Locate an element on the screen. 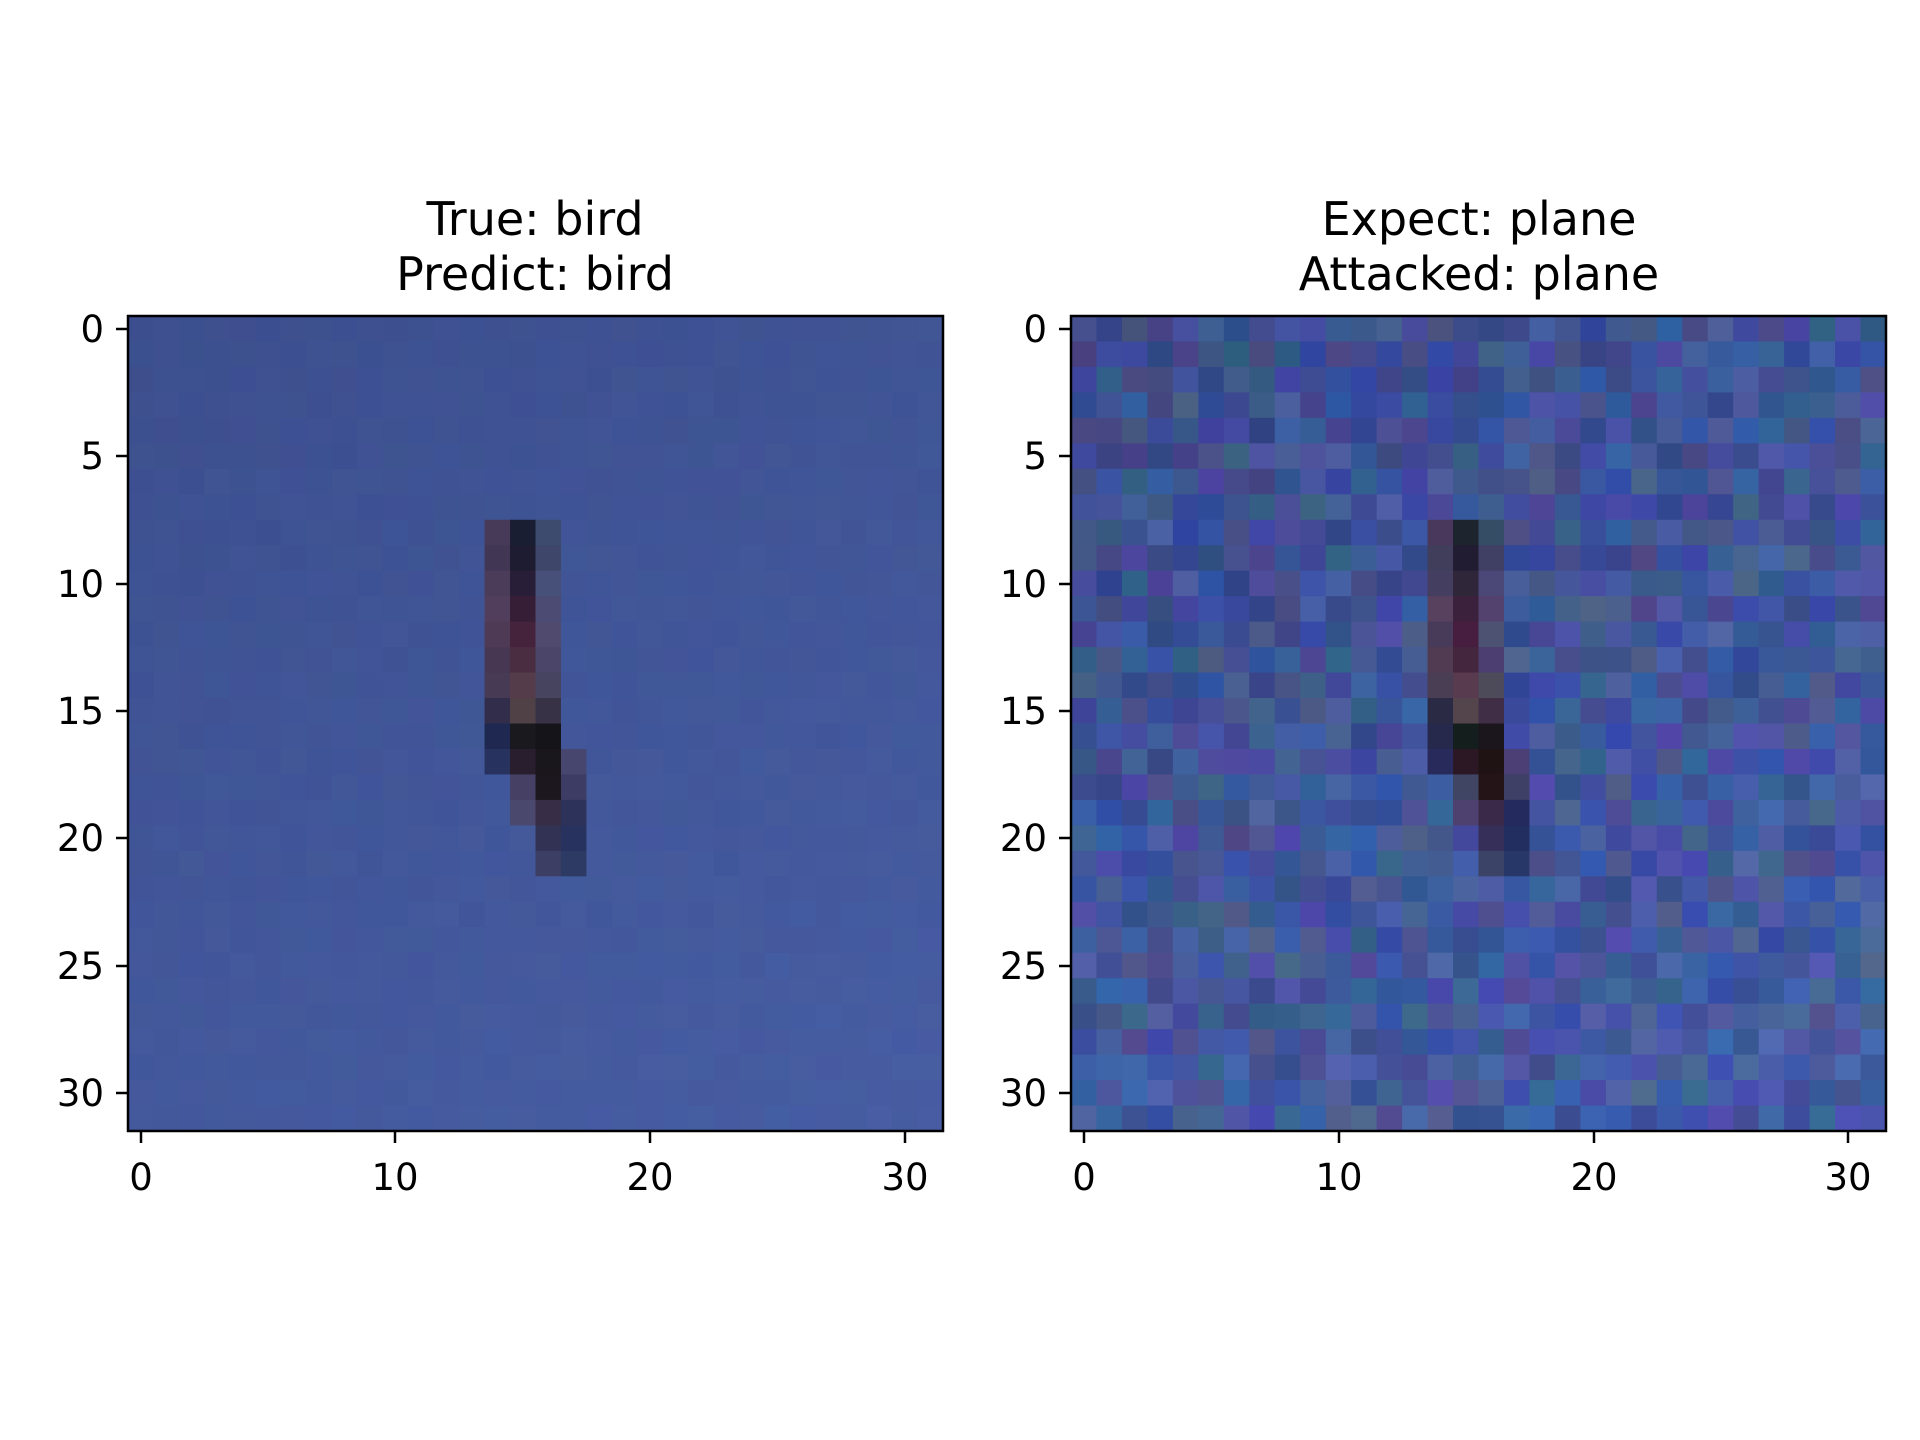 The height and width of the screenshot is (1440, 1920). panel-title-line1: True: bird is located at coordinates (534, 219).